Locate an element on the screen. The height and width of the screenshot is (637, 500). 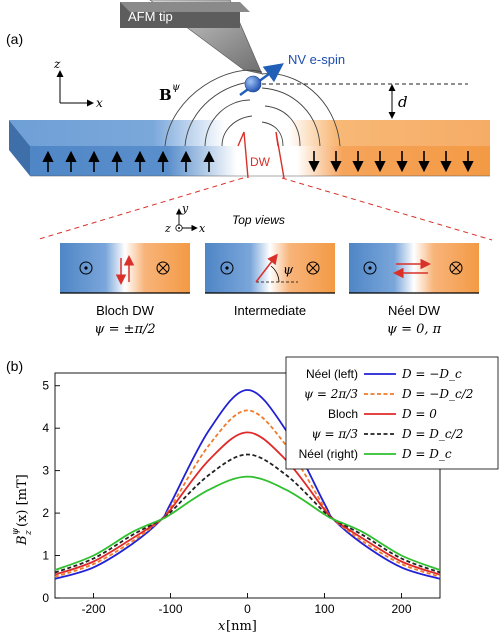
legend-label-right: D = D_c/2 is located at coordinates (432, 434).